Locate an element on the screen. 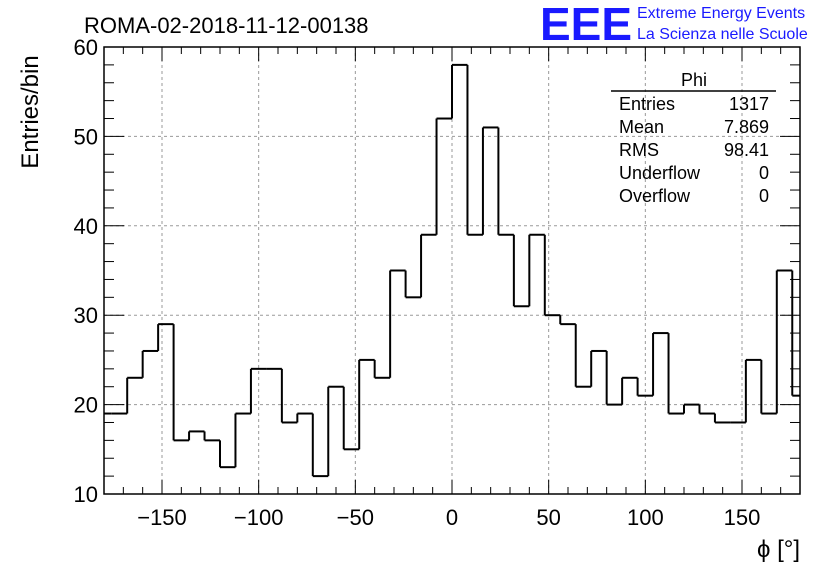 The height and width of the screenshot is (572, 836). stats-value-mean: 7.869 is located at coordinates (746, 127).